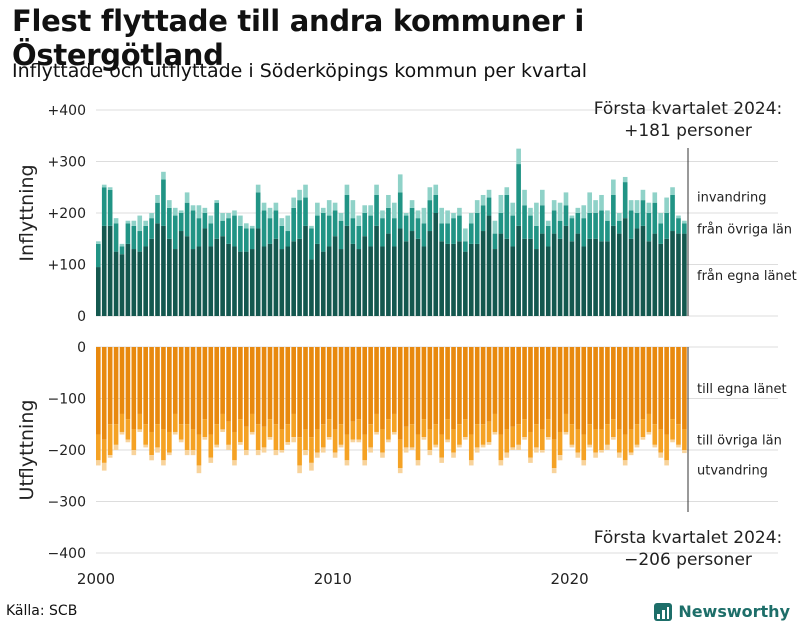  Describe the element at coordinates (722, 611) in the screenshot. I see `brand-logo: Newsworthy` at that location.